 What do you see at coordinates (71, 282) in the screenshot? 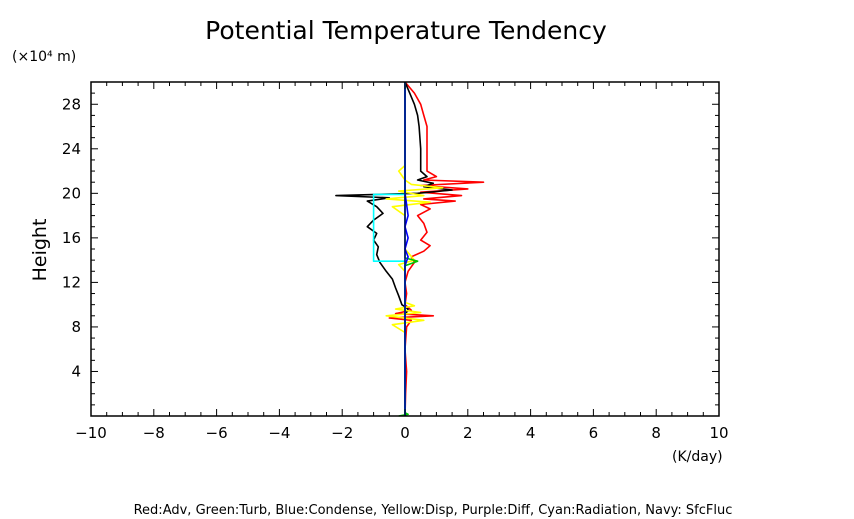
I see `y-tick-label: 12` at bounding box center [71, 282].